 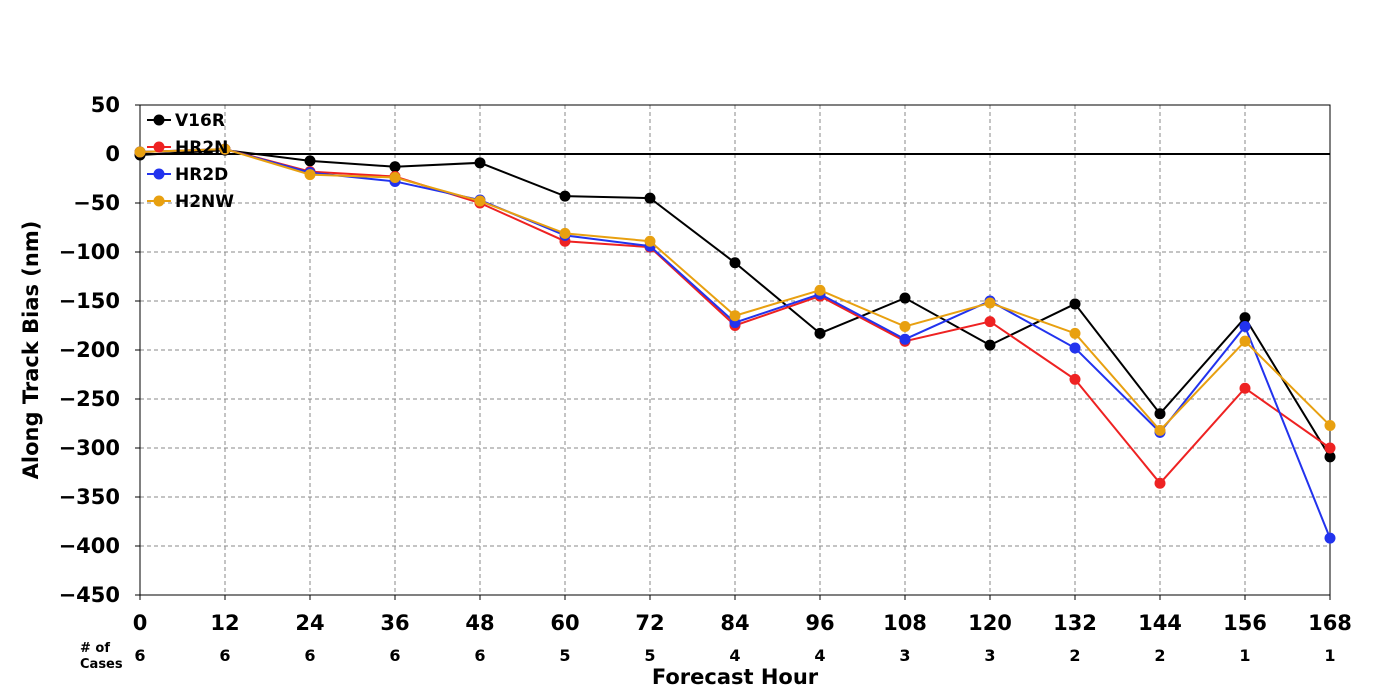 What do you see at coordinates (1245, 623) in the screenshot?
I see `x-tick-label: 156` at bounding box center [1245, 623].